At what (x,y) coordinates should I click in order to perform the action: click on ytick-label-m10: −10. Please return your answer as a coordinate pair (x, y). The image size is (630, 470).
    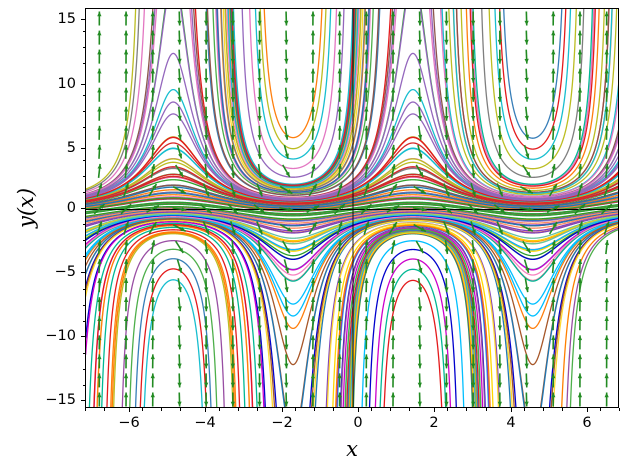
    Looking at the image, I should click on (56, 336).